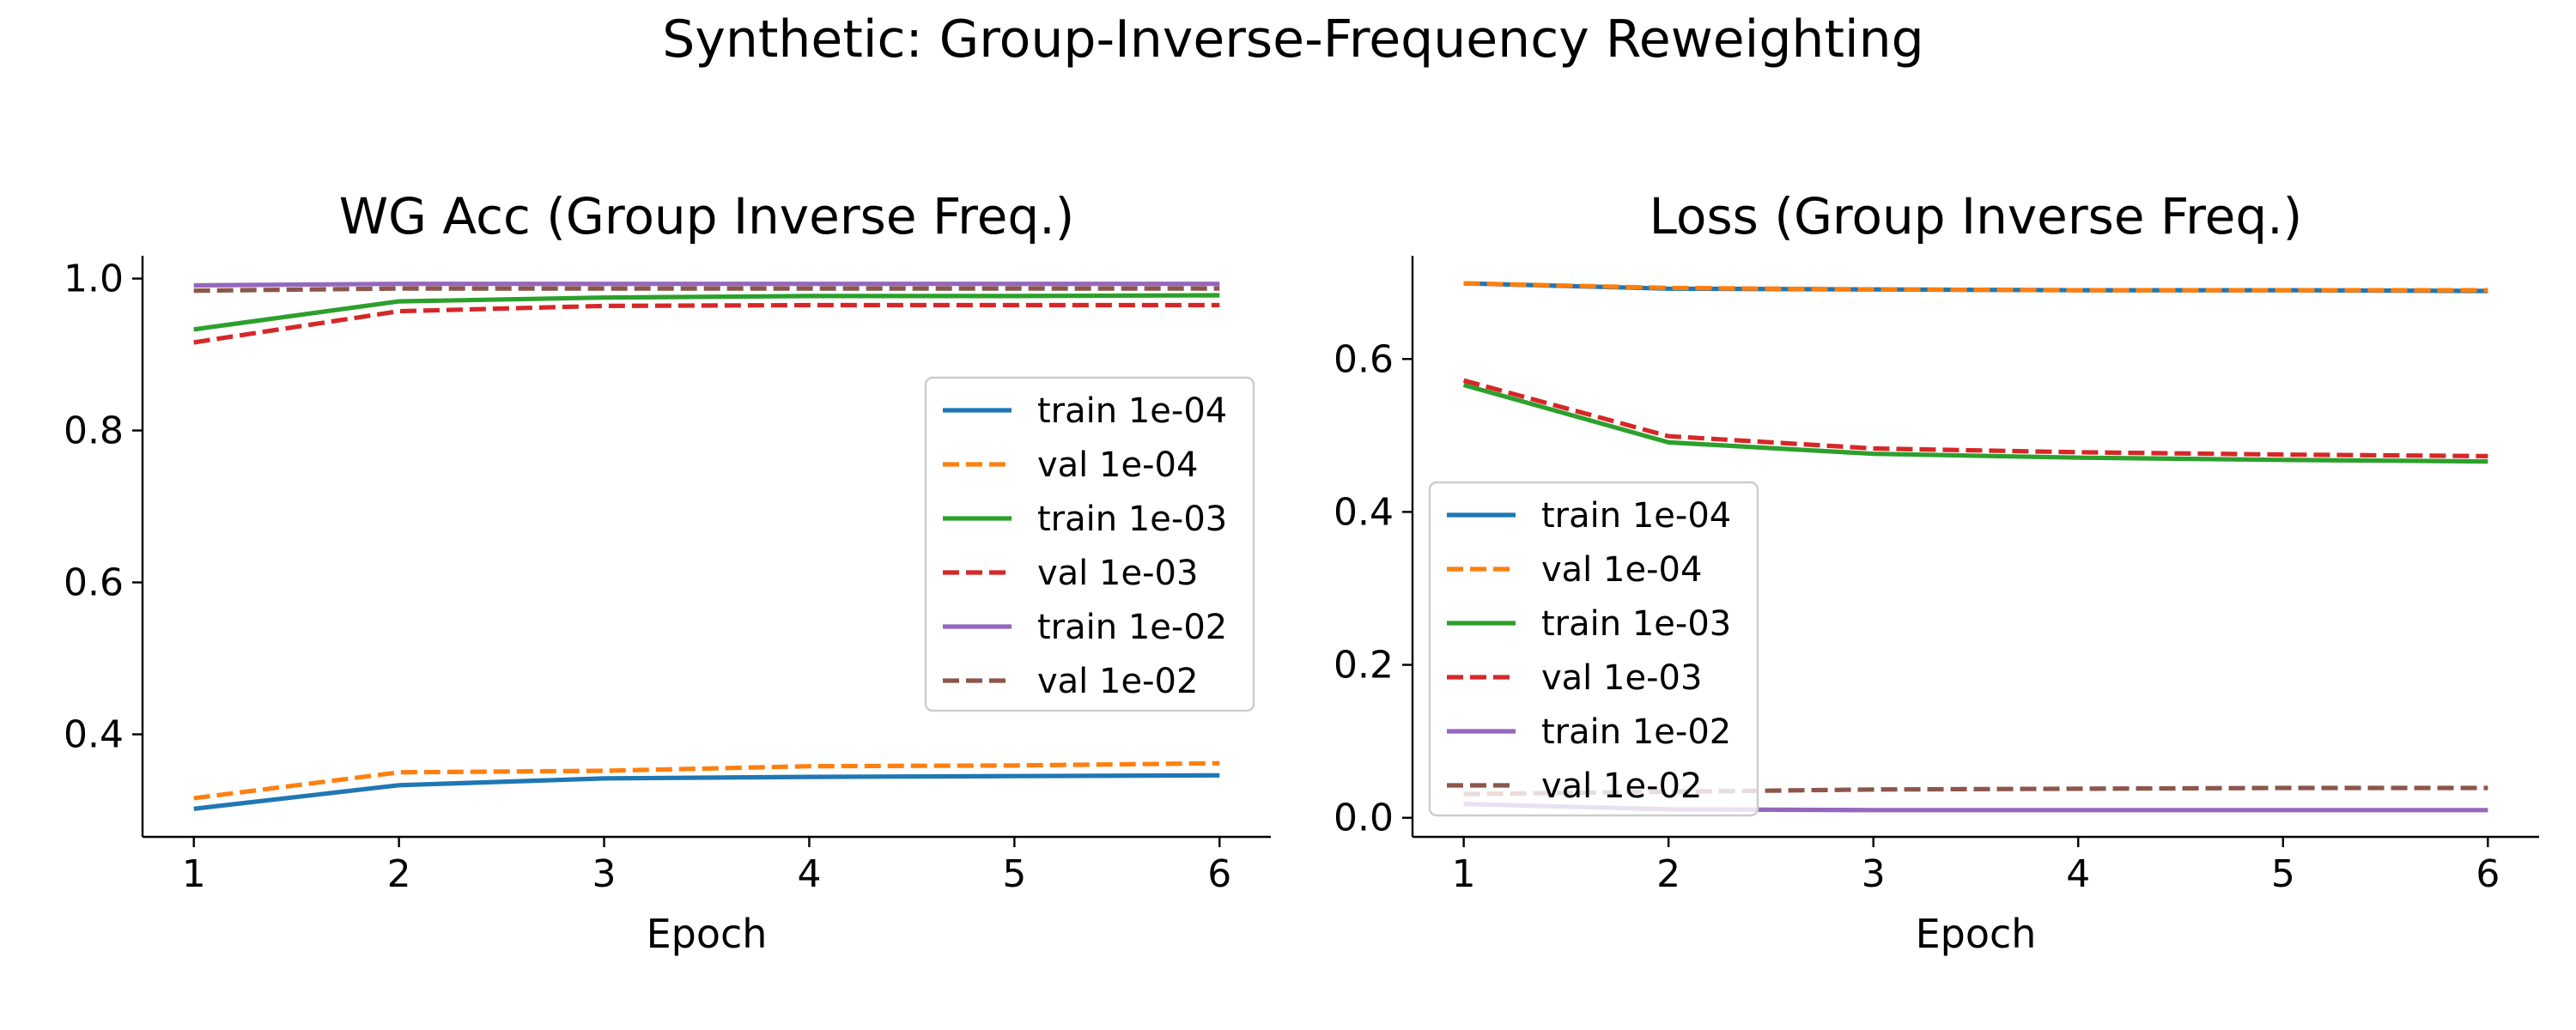 The image size is (2576, 1030). I want to click on y-tick-label: 0.0, so click(1364, 818).